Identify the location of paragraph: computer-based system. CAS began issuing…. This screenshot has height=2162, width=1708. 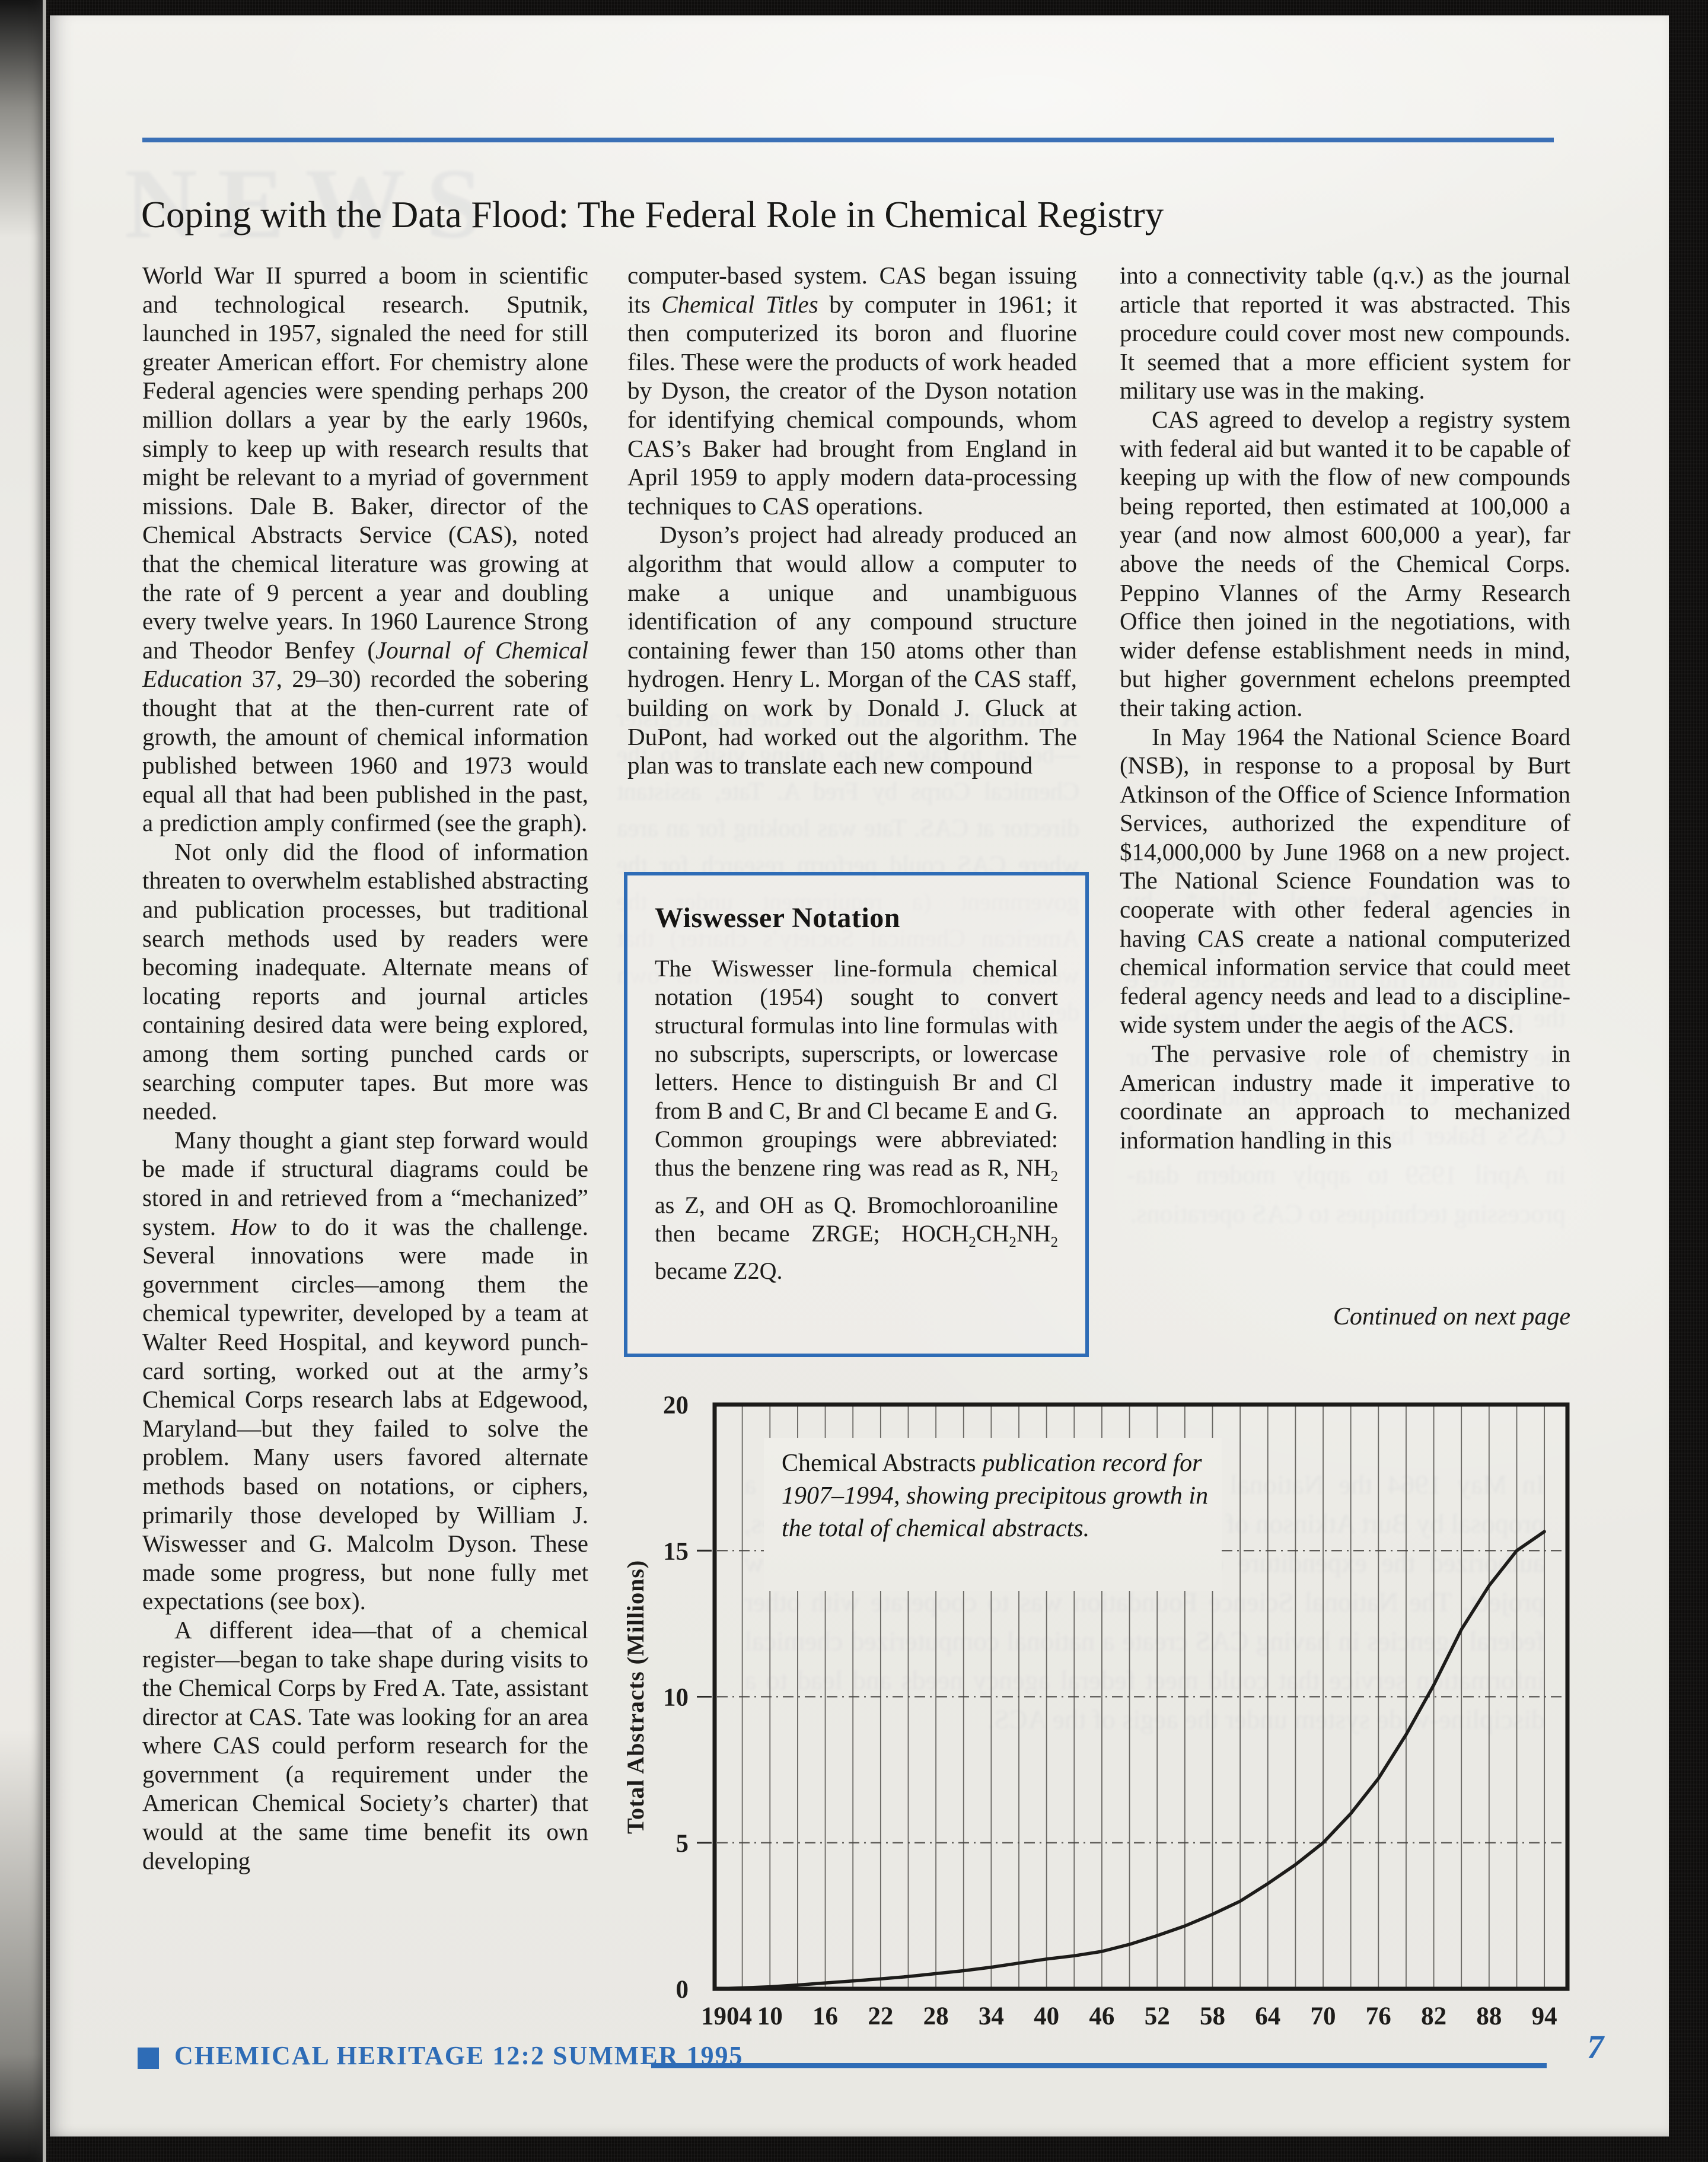
(852, 391).